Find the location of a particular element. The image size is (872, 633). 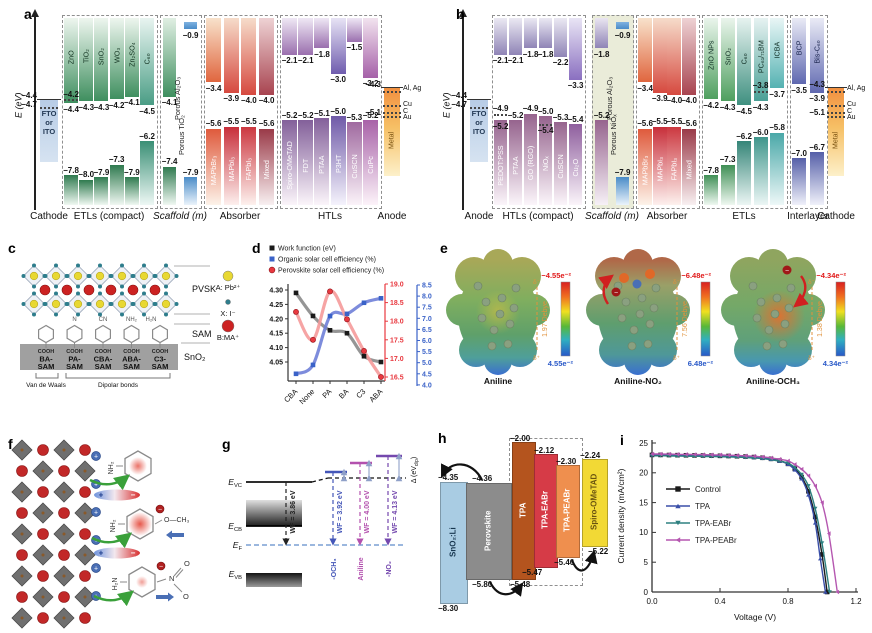

tick-label: 6.0 is located at coordinates (427, 341).